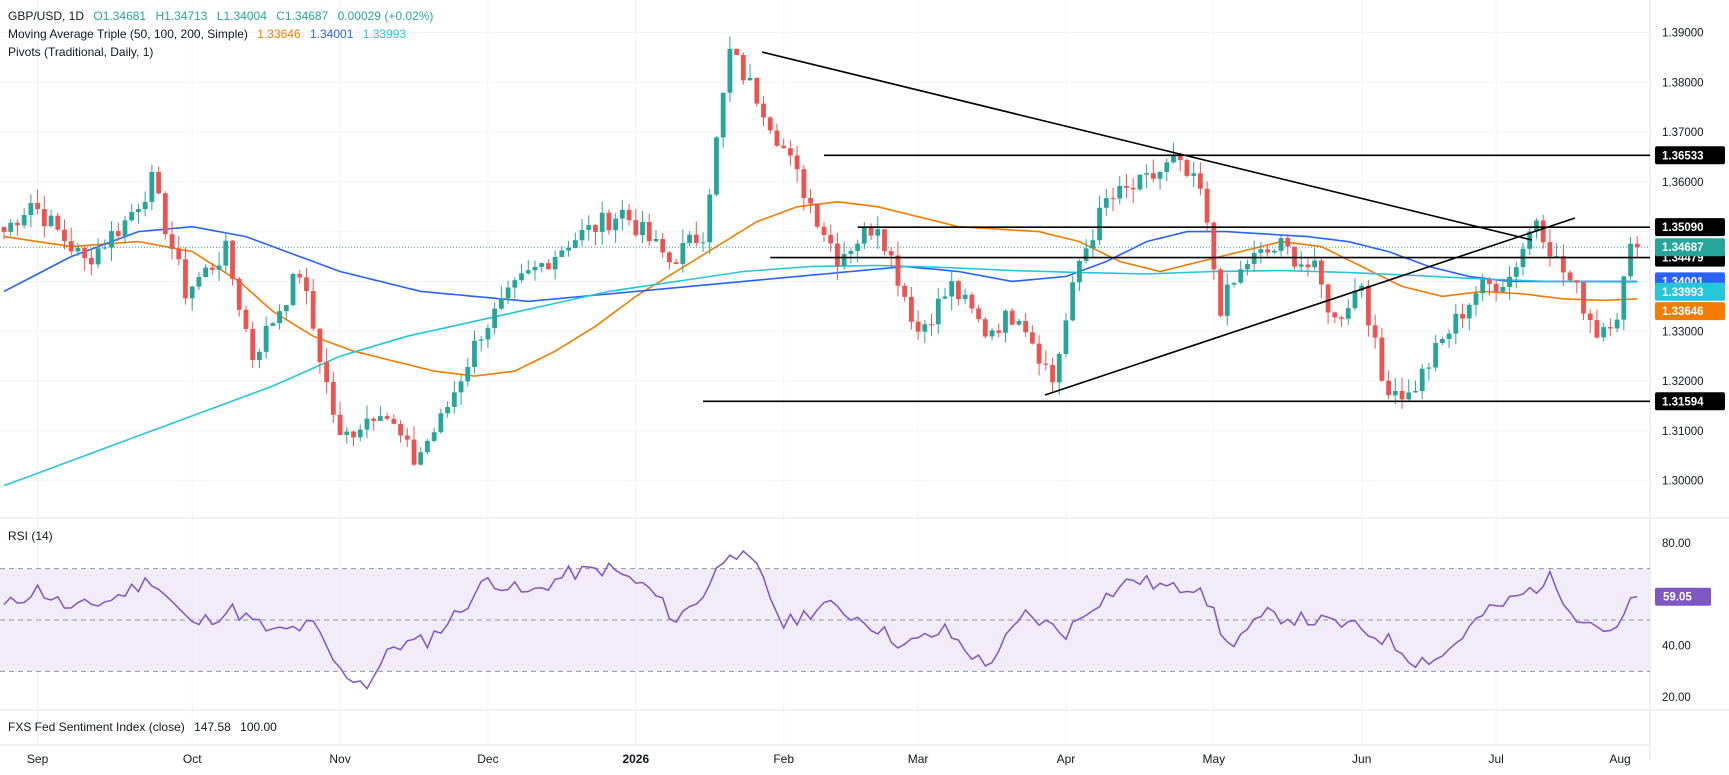 The height and width of the screenshot is (775, 1729). What do you see at coordinates (918, 759) in the screenshot?
I see `x-tick-label: Mar` at bounding box center [918, 759].